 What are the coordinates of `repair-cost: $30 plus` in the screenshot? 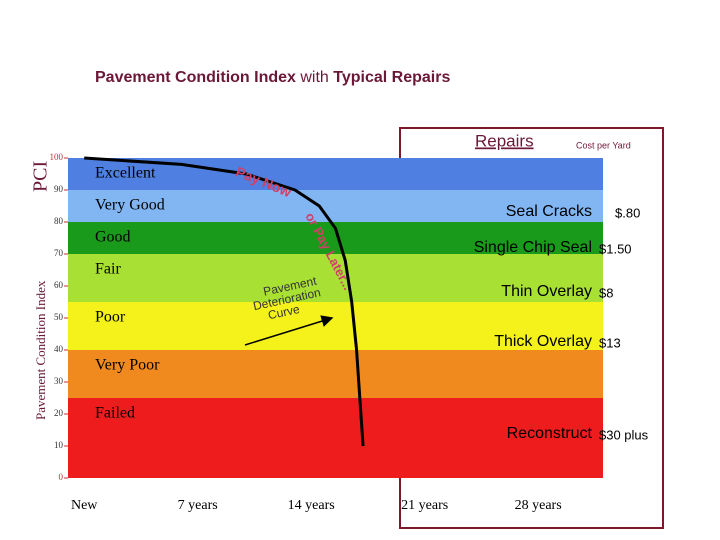 It's located at (624, 434).